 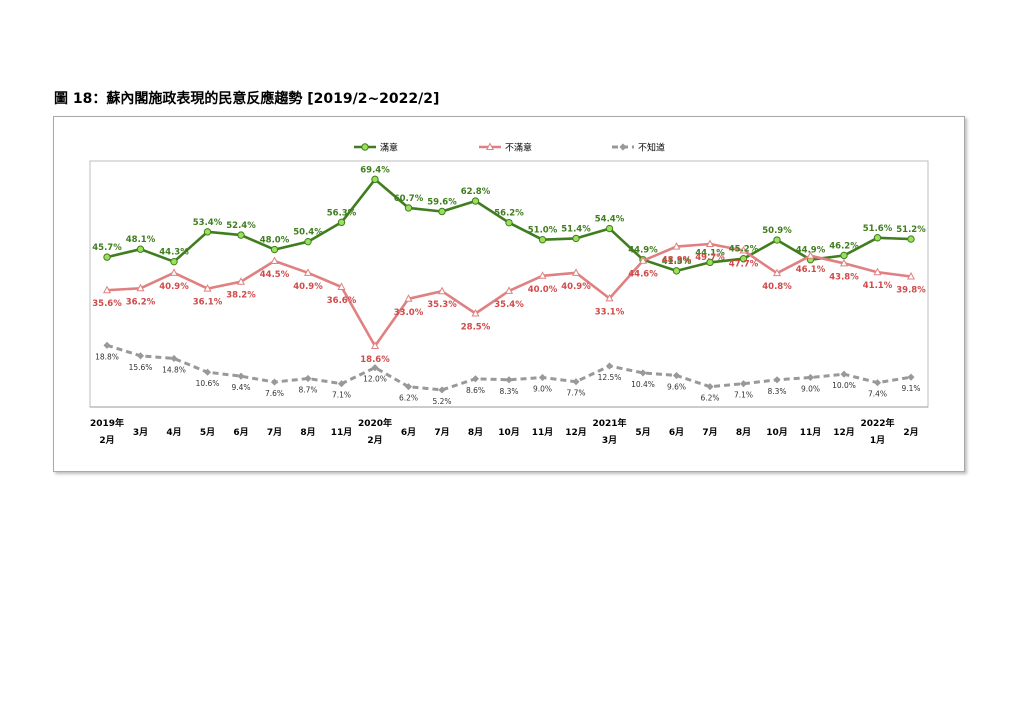 What do you see at coordinates (677, 261) in the screenshot?
I see `label-dissatisfied: 48.9%` at bounding box center [677, 261].